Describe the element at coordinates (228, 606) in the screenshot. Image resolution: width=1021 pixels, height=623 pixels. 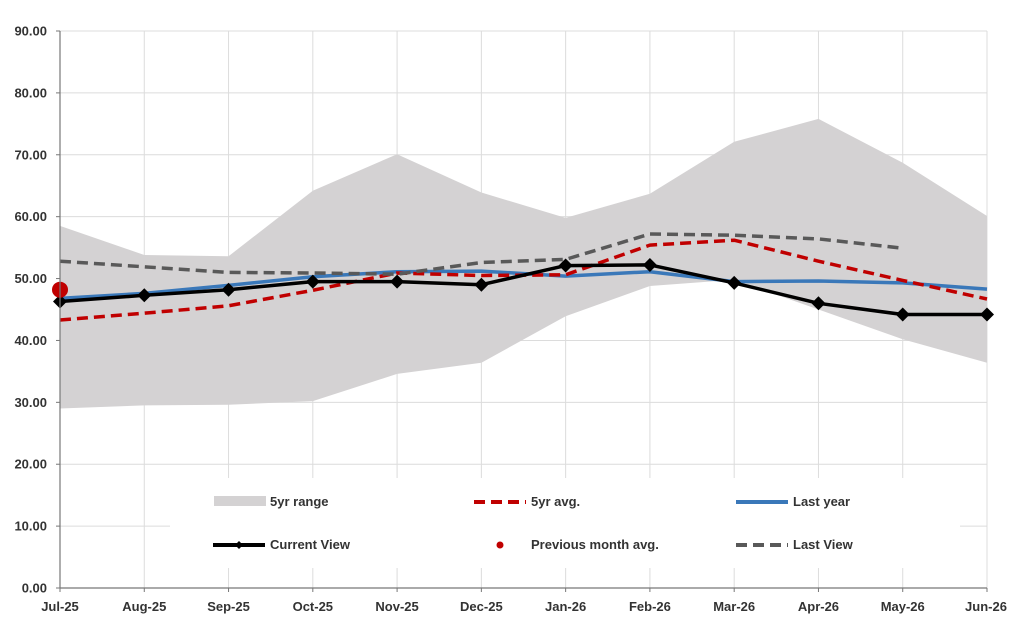
I see `x-tick-label: Sep-25` at that location.